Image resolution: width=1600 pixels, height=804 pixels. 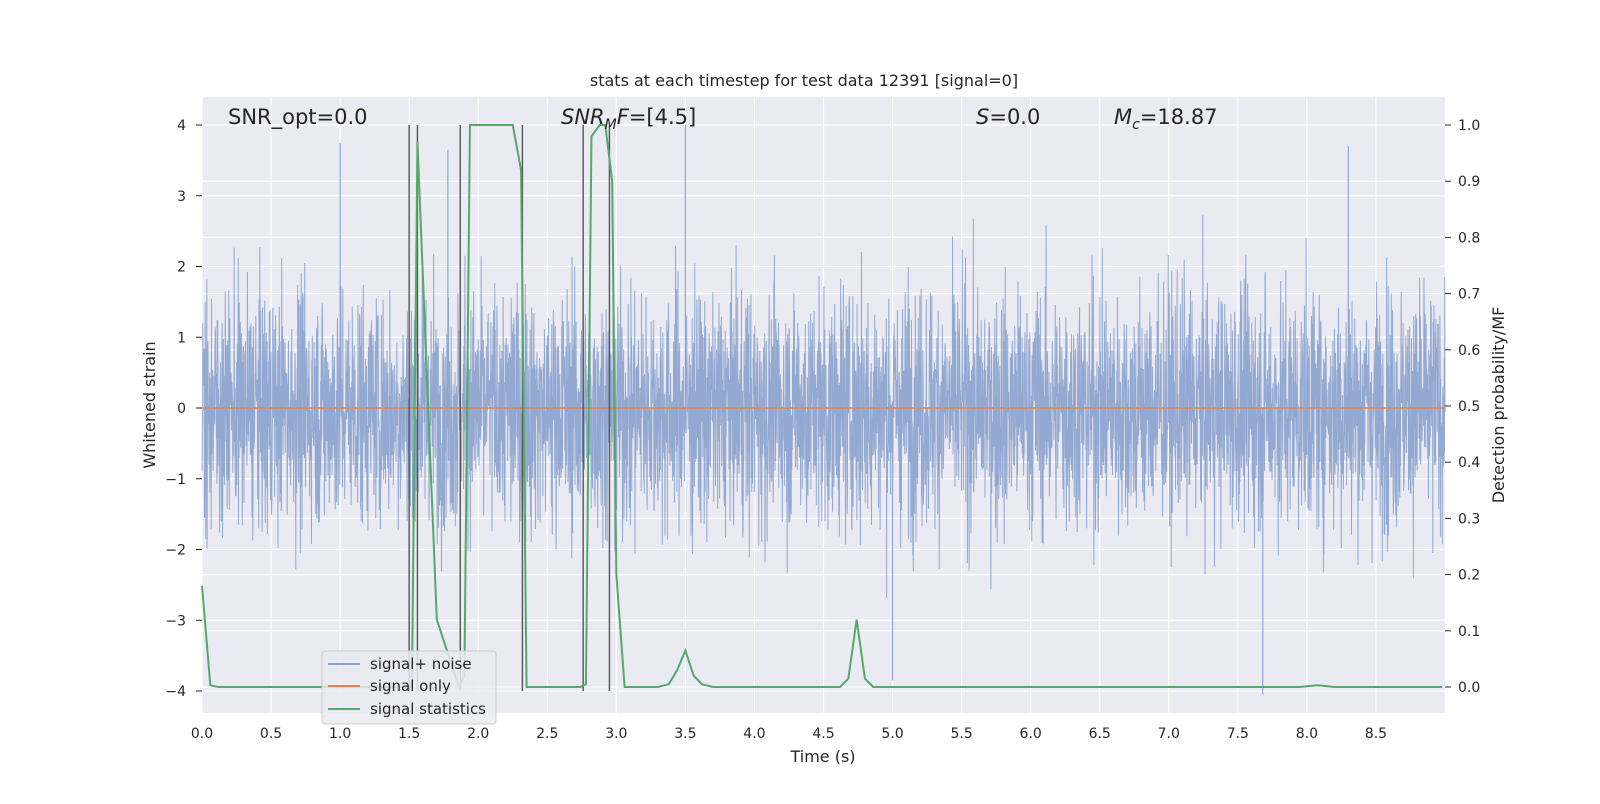 I want to click on x-tick-label: 4.5, so click(x=823, y=734).